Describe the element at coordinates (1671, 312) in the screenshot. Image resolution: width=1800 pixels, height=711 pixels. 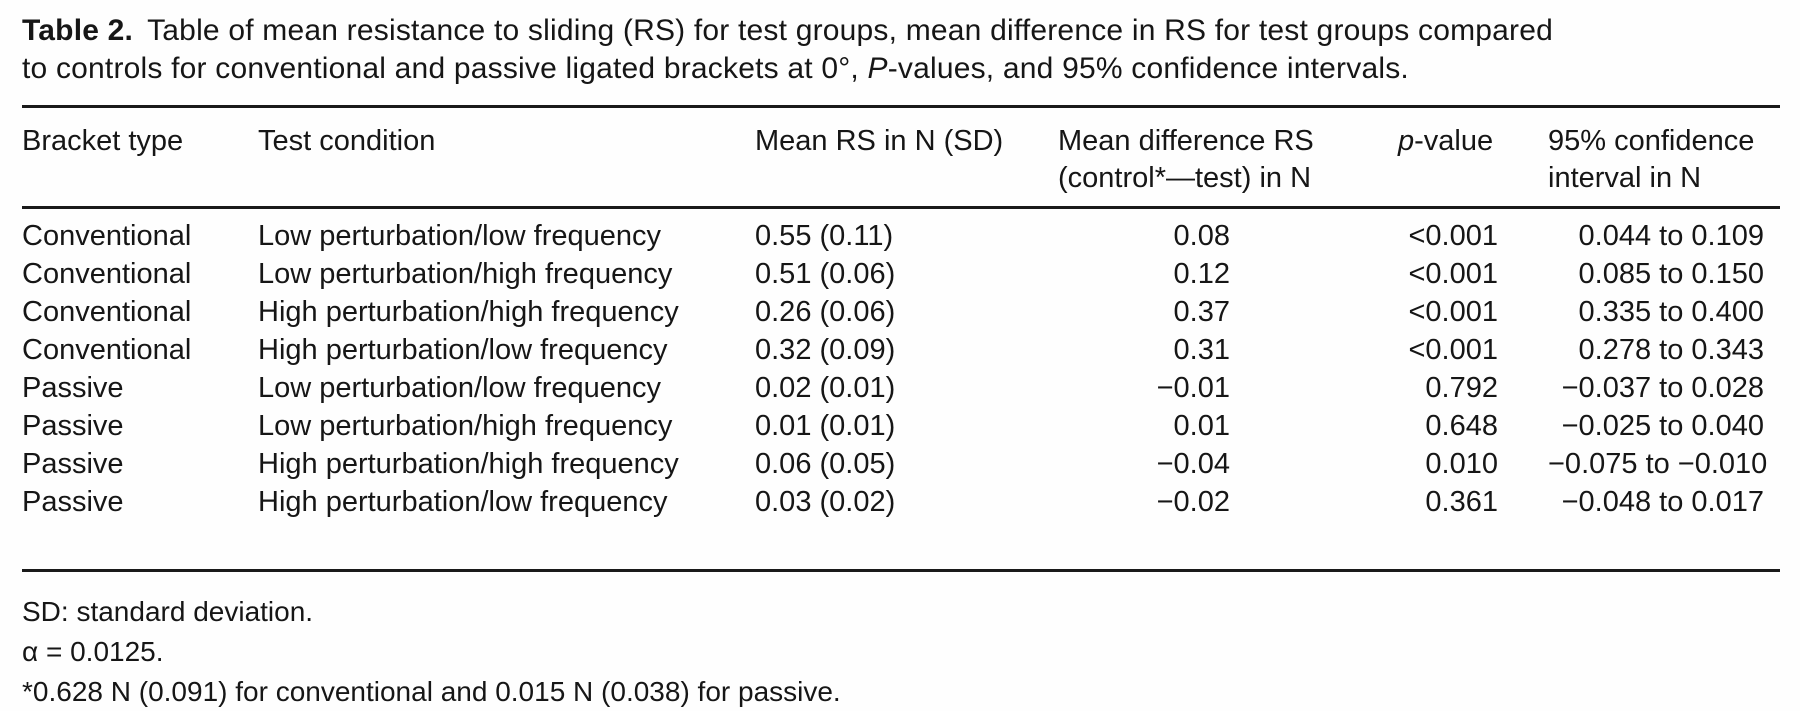
I see `cell-confidence-interval: 0.335 to 0.400` at that location.